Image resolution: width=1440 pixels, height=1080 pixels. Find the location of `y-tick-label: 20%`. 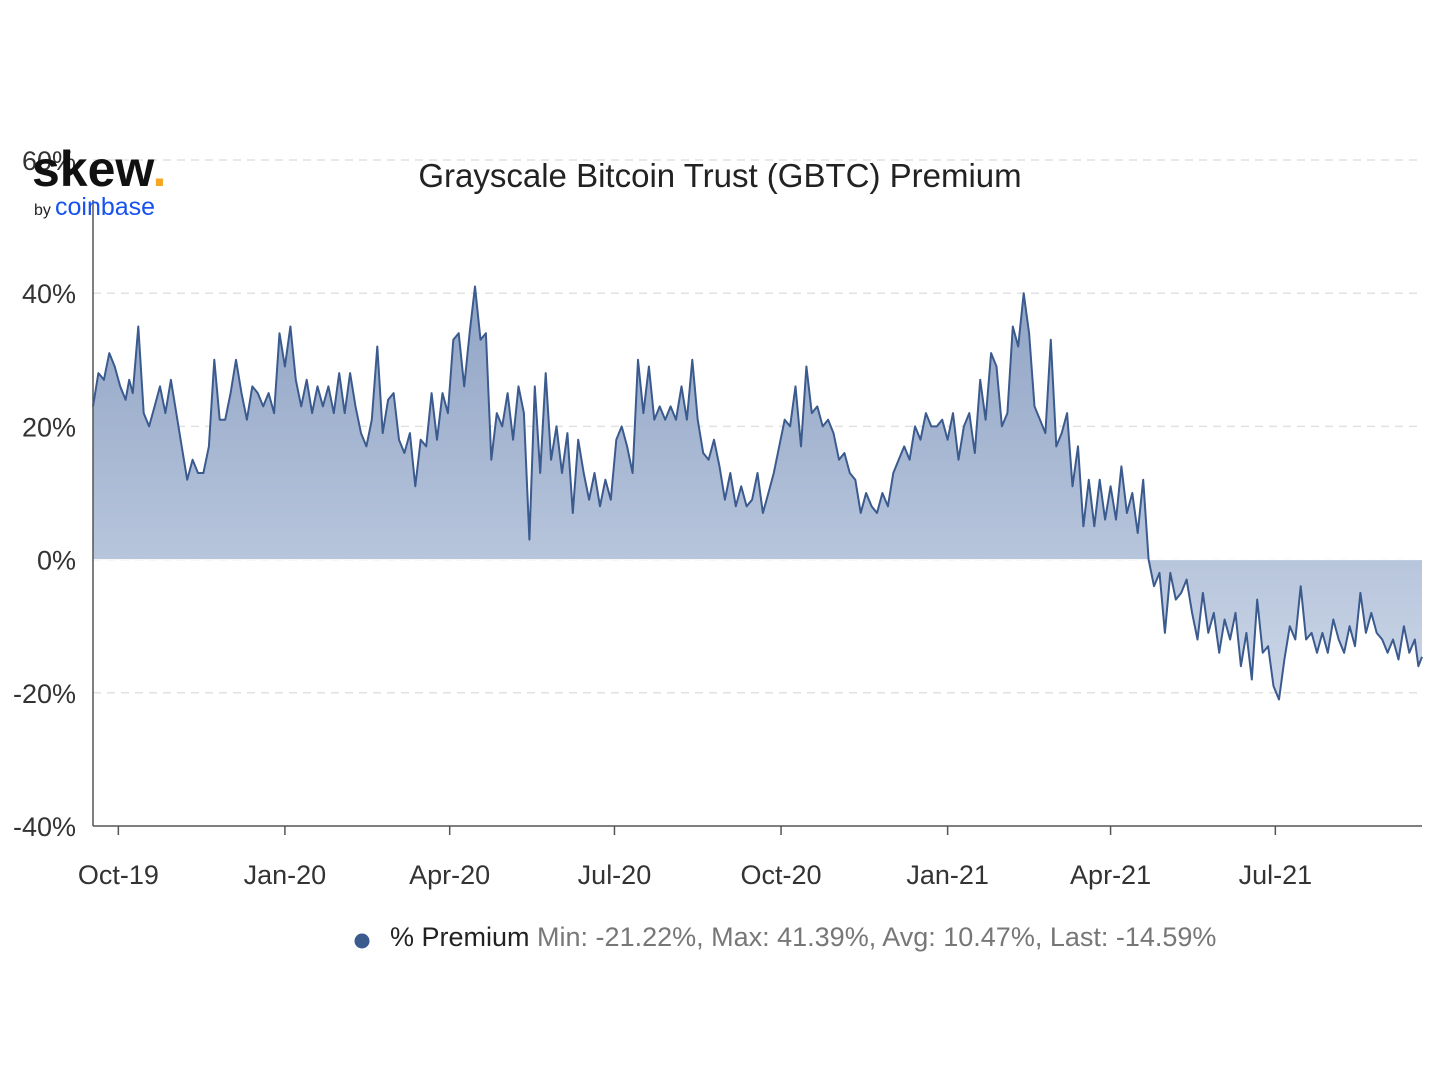

y-tick-label: 20% is located at coordinates (49, 427).